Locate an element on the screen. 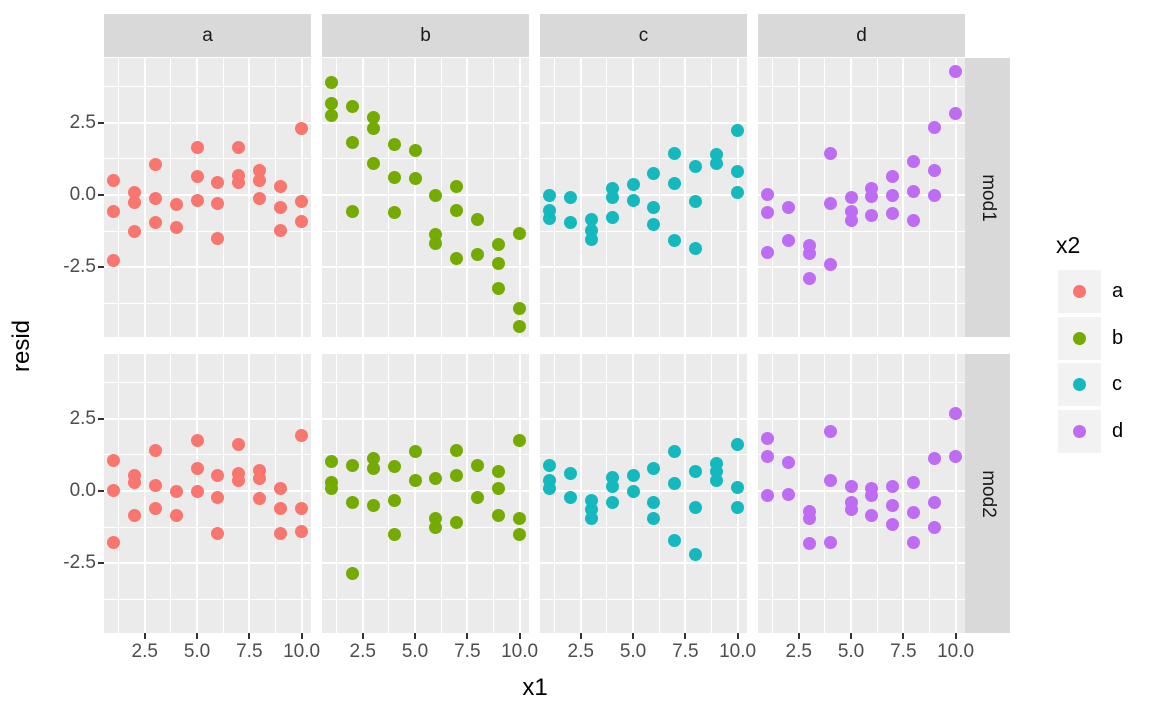 This screenshot has width=1152, height=711. facet-row-strip-label: mod2 is located at coordinates (988, 493).